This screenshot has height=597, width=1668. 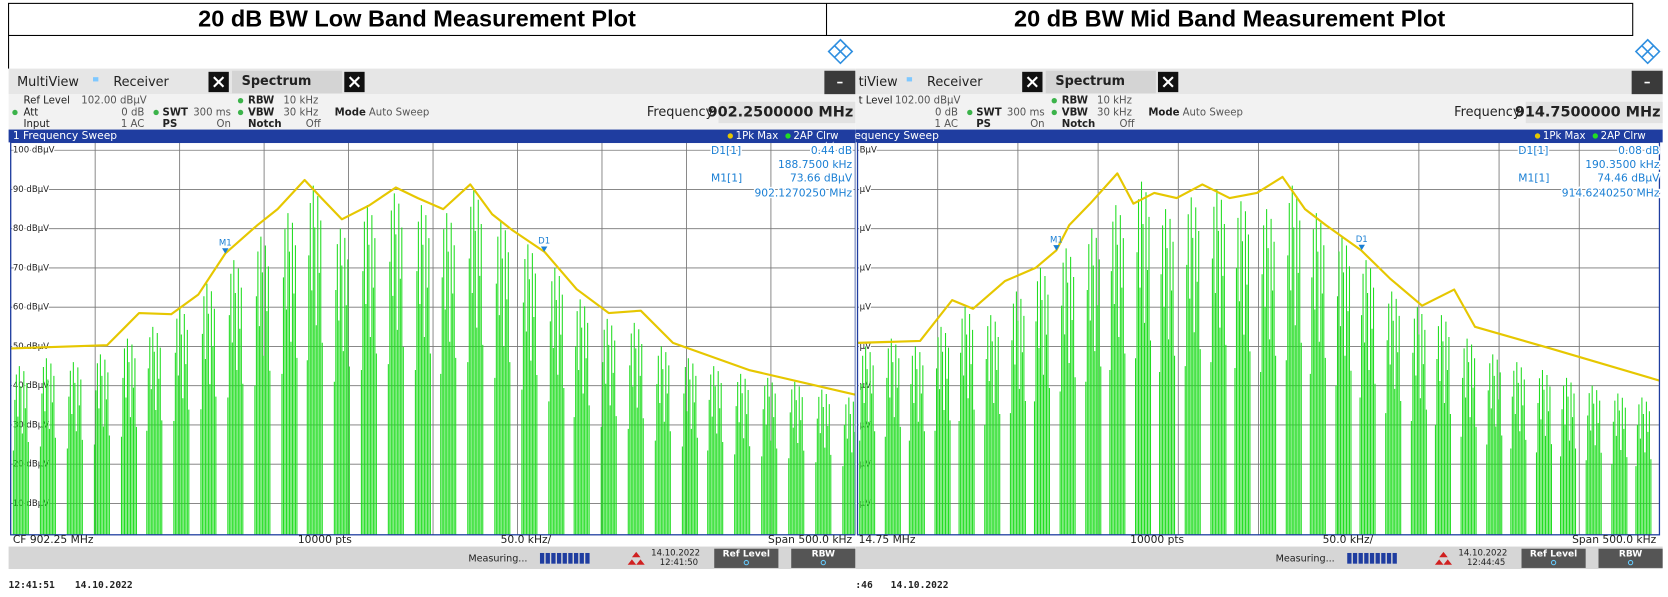 I want to click on label: Input, so click(x=37, y=124).